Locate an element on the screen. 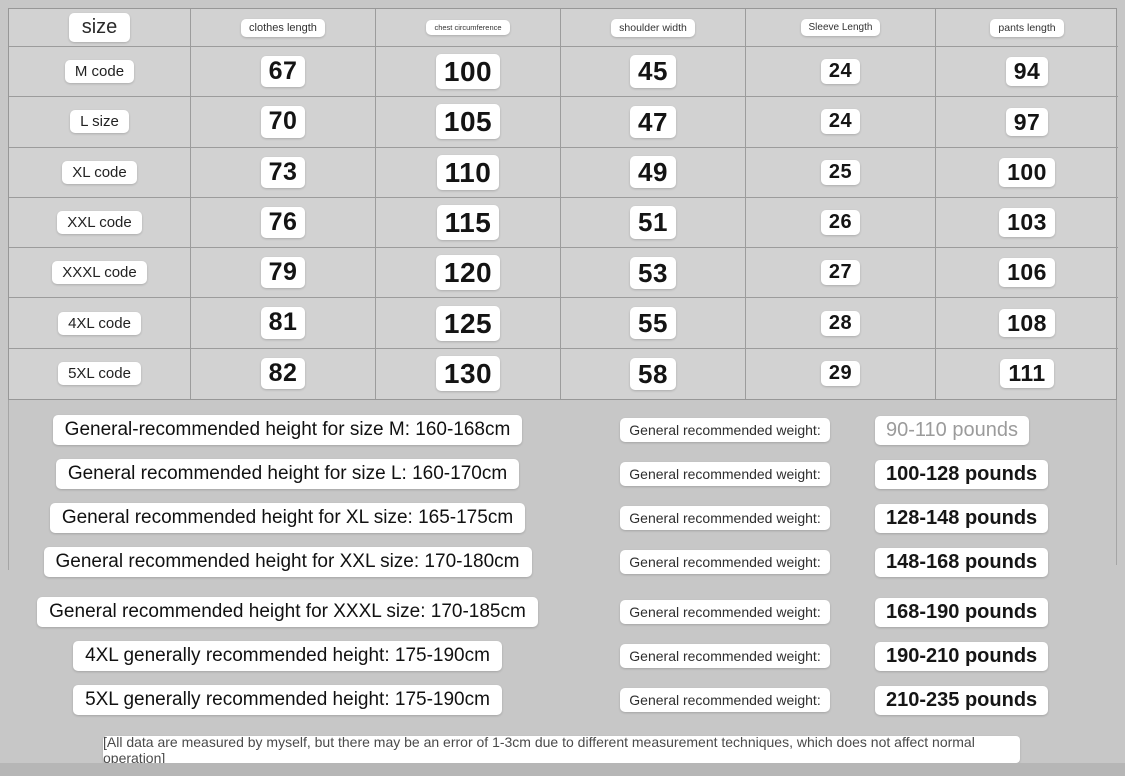  table-cell: 73 is located at coordinates (283, 172).